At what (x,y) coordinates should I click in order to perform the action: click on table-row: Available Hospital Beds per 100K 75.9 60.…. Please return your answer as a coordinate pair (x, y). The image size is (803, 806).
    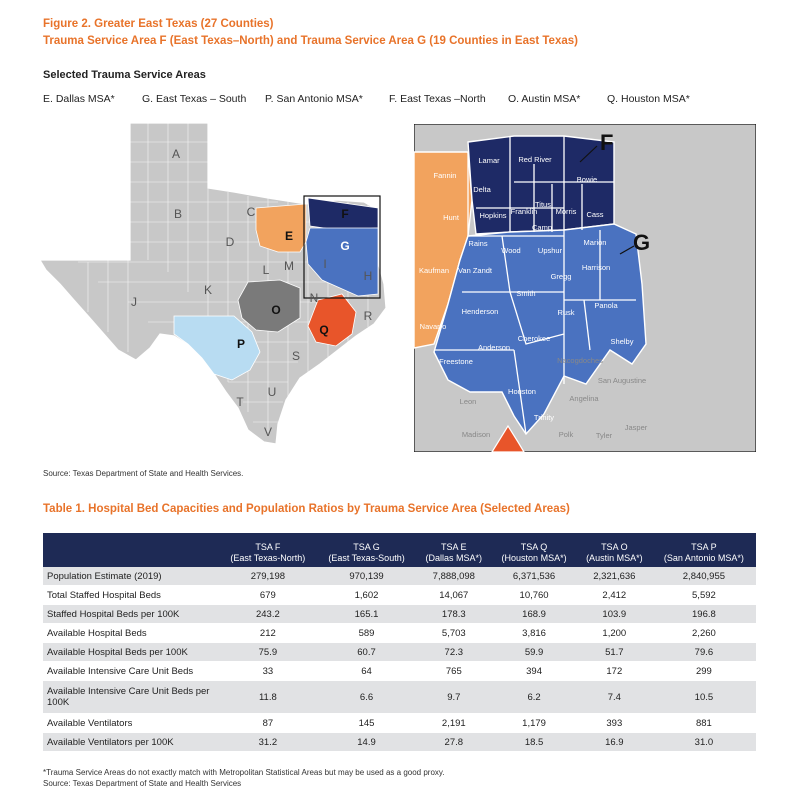
    Looking at the image, I should click on (399, 652).